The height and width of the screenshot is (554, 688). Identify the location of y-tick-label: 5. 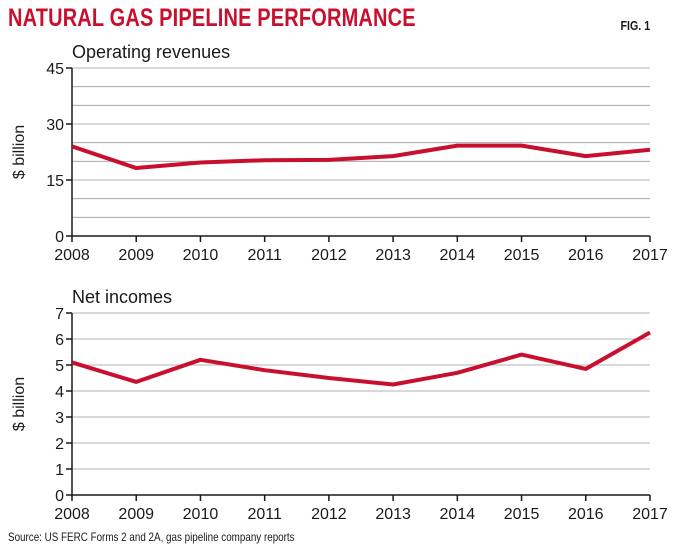
(59, 366).